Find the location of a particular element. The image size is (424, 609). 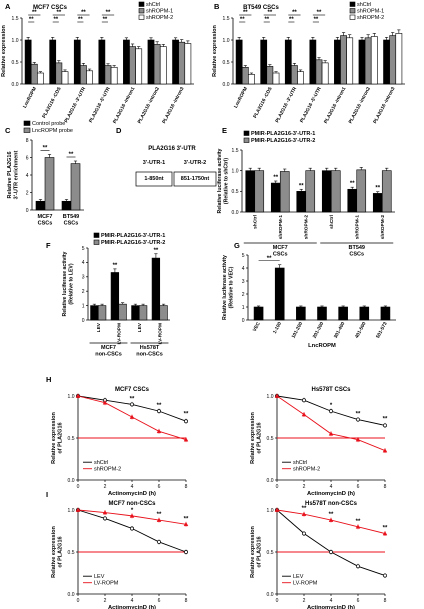

panel-title: BT549 CSCs is located at coordinates (261, 8).